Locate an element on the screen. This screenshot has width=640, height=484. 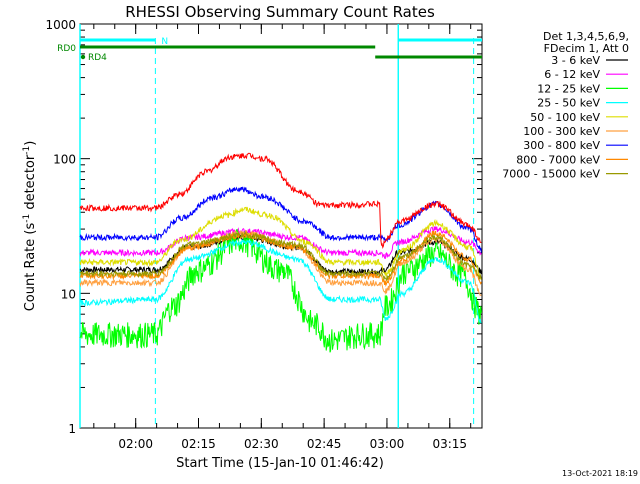
x-axis-label: Start Time (15-Jan-10 01:46:42) is located at coordinates (280, 463).